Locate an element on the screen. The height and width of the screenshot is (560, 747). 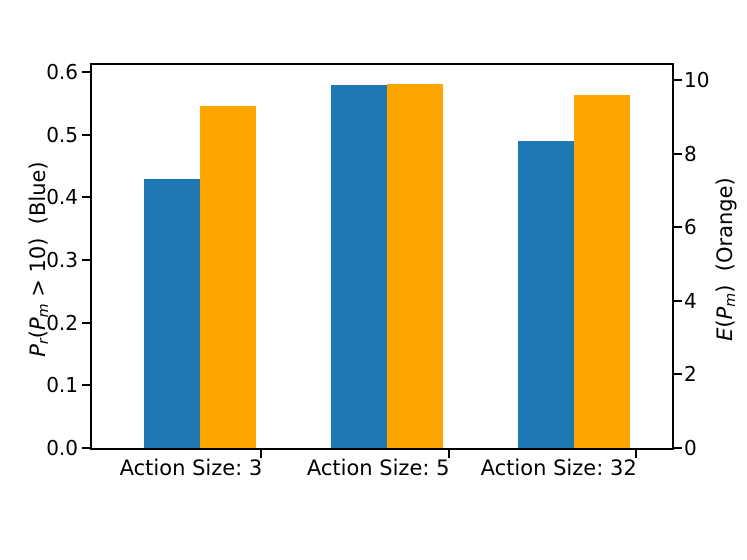
axis-label-fragment: (Blue) is located at coordinates (37, 199).